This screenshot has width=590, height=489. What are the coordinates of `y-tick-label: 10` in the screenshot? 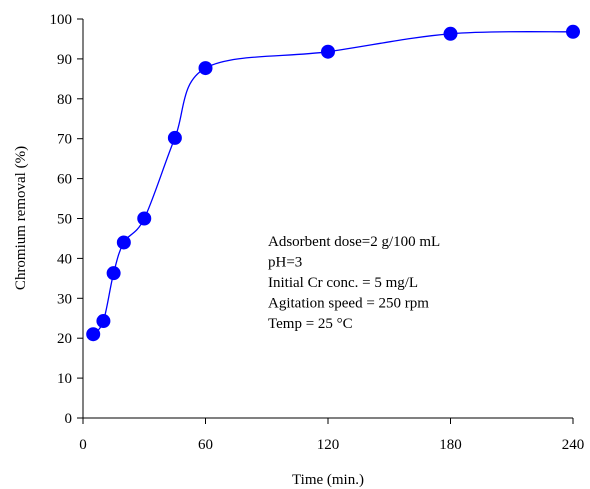 It's located at (64, 379).